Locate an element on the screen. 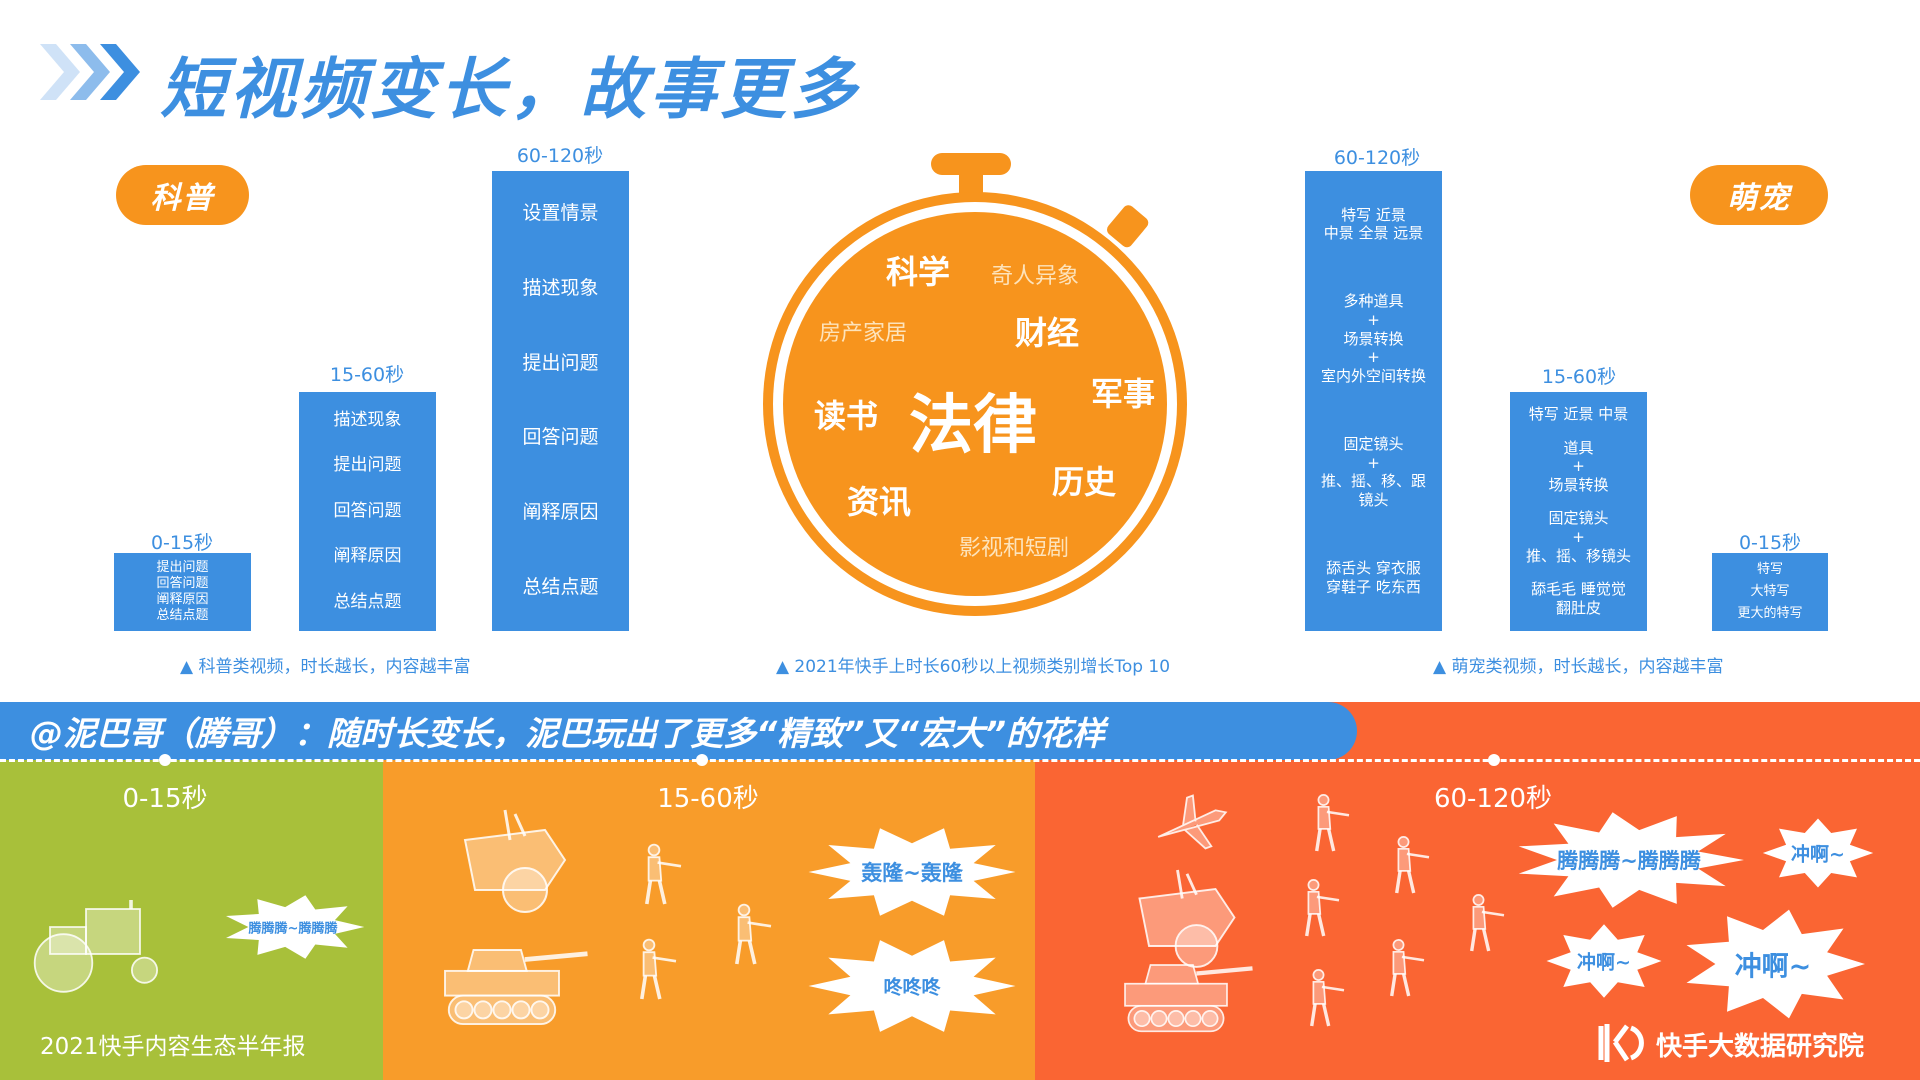 This screenshot has height=1080, width=1920. section-label: 15-60秒 is located at coordinates (708, 799).